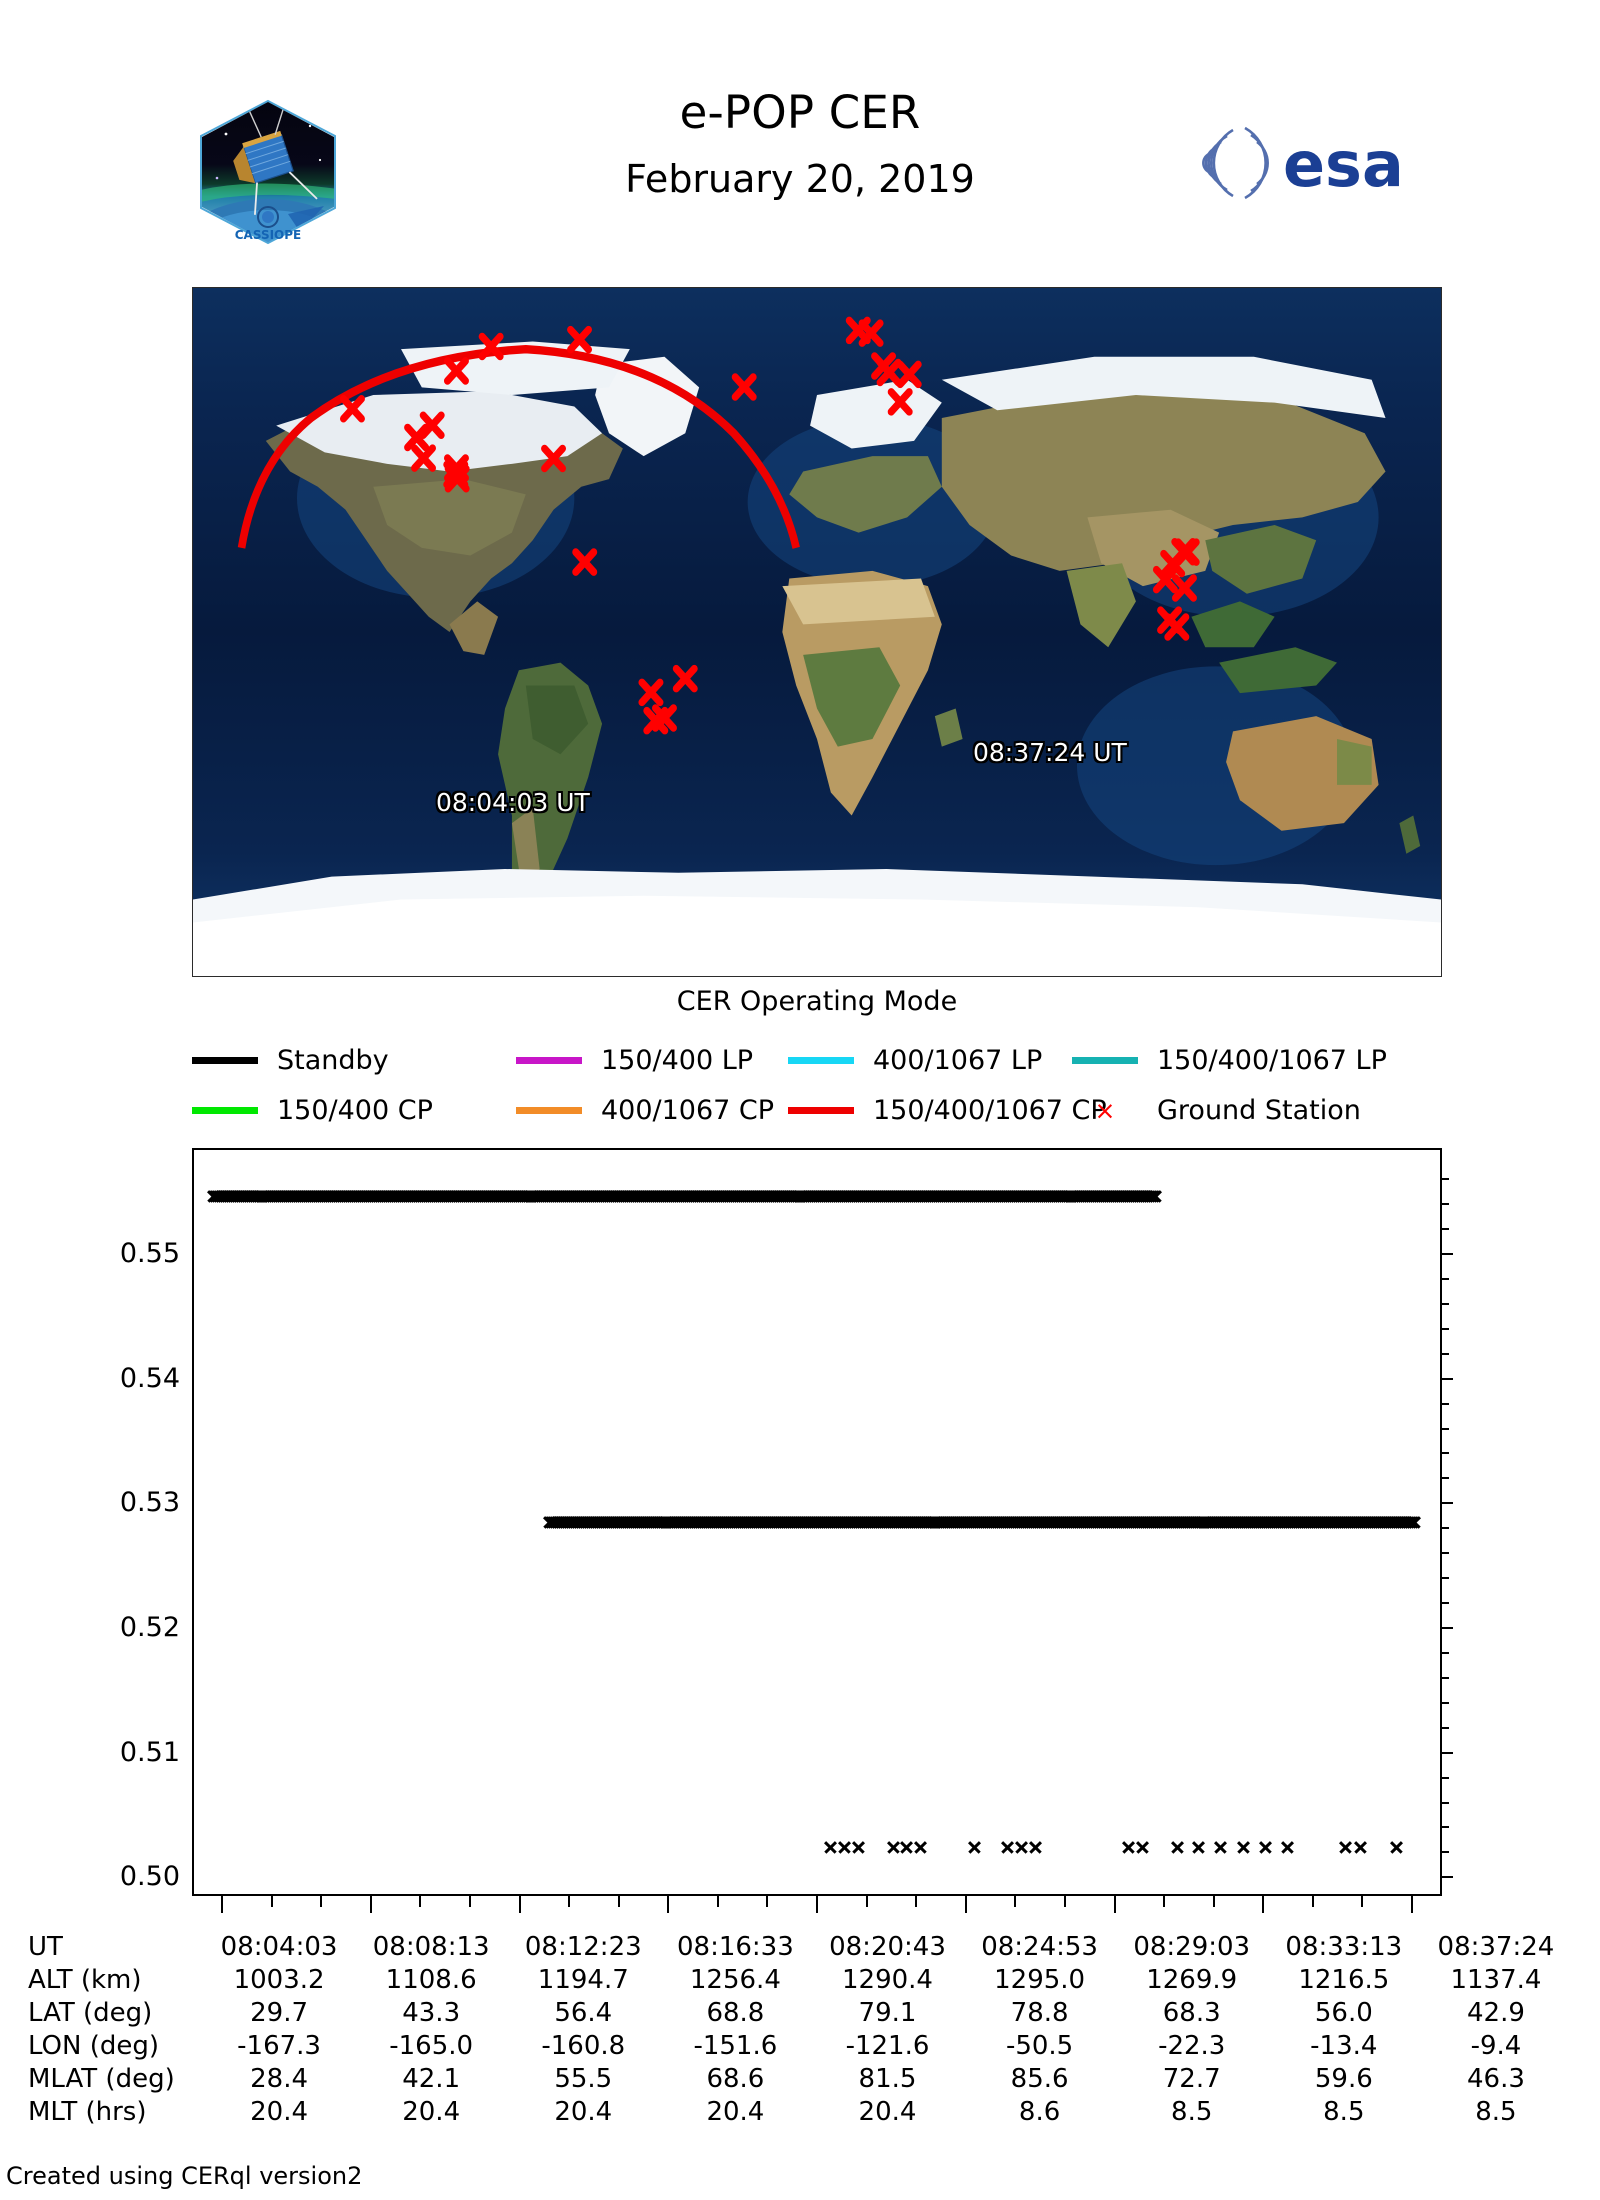 The image size is (1600, 2200). What do you see at coordinates (268, 172) in the screenshot?
I see `cassiope-logo: CASSIOPE` at bounding box center [268, 172].